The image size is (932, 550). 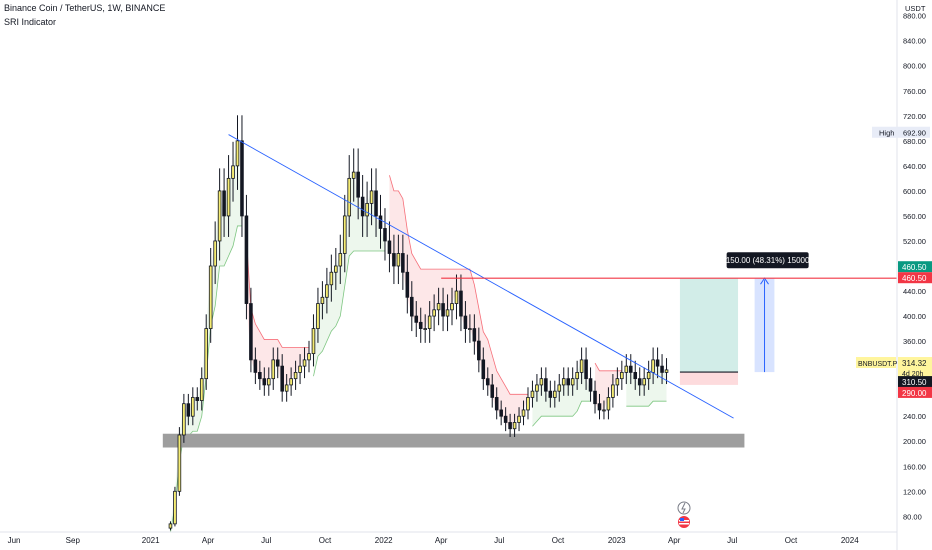 I want to click on price-tick-label: 160.00, so click(x=914, y=466).